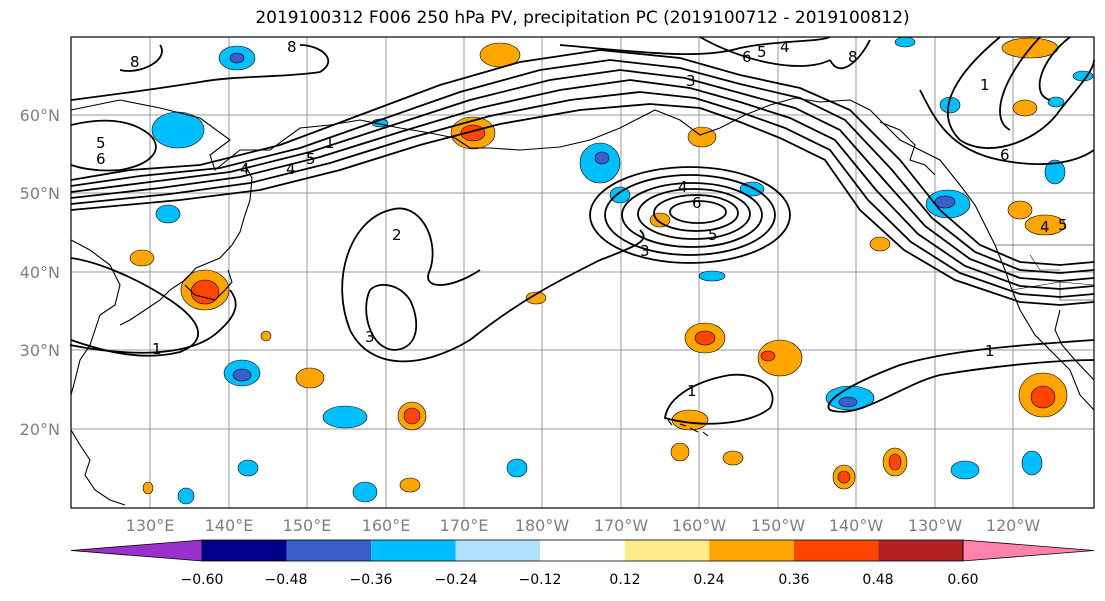 The image size is (1105, 601). I want to click on lon-label: 150°W, so click(778, 525).